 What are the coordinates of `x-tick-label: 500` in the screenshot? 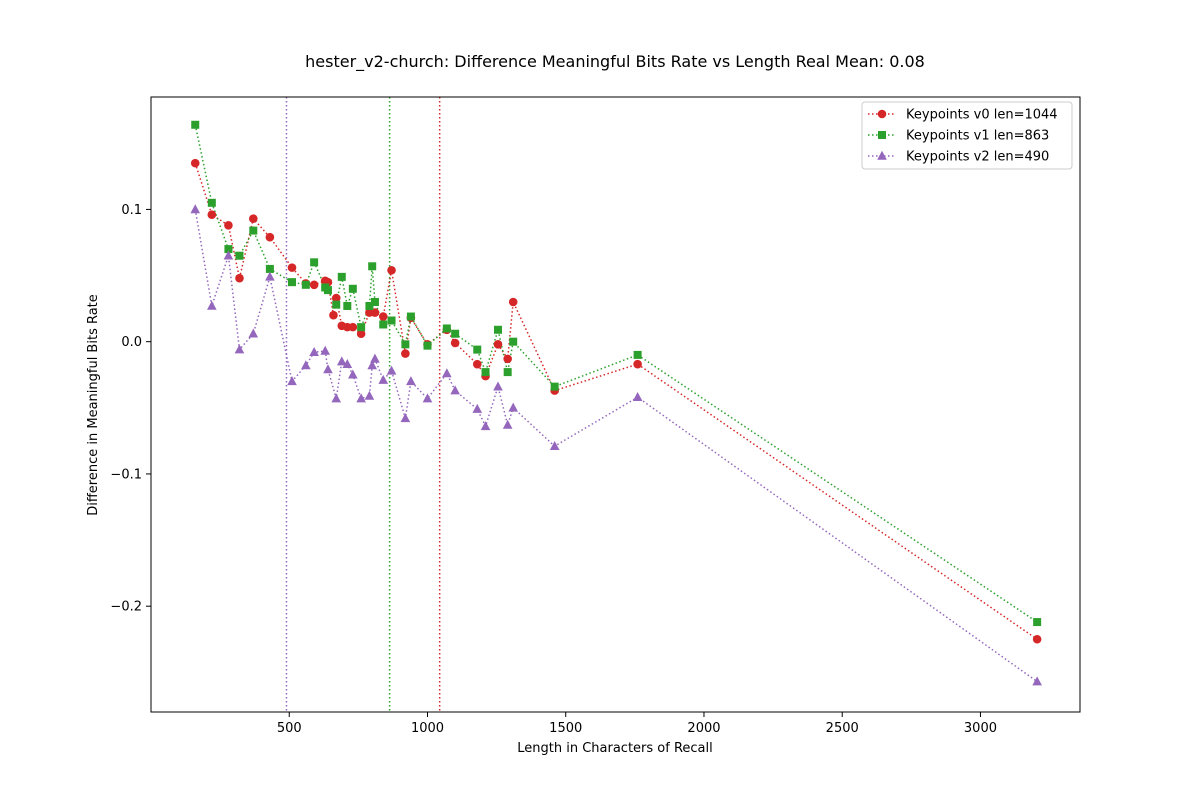 It's located at (289, 728).